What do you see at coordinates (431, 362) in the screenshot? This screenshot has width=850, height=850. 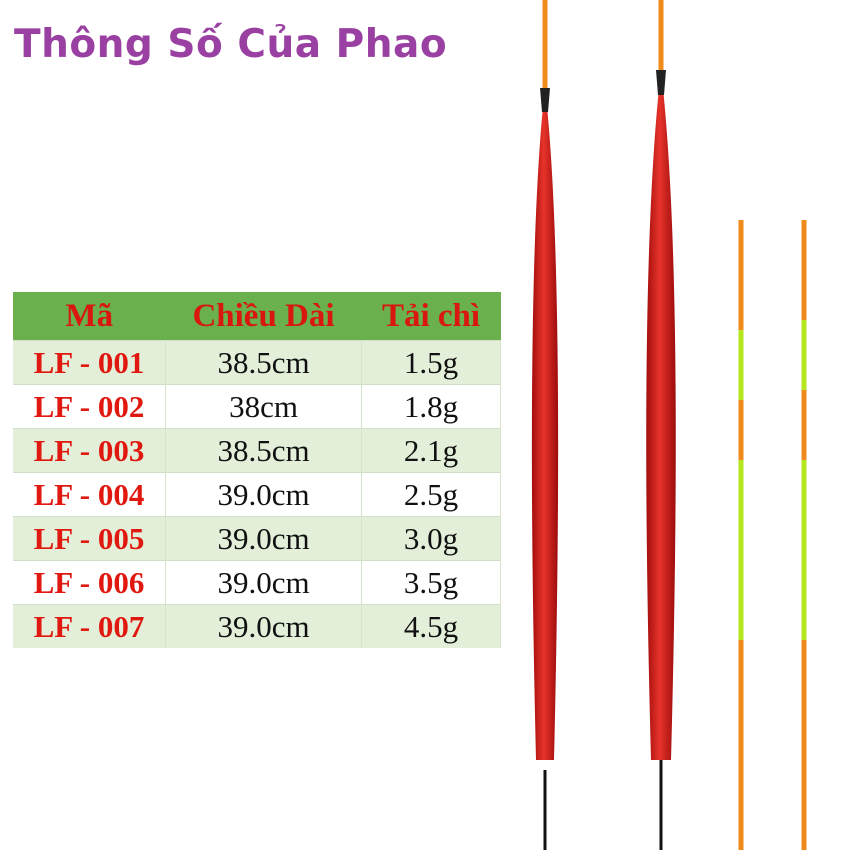 I see `cell-weight: 1.5g` at bounding box center [431, 362].